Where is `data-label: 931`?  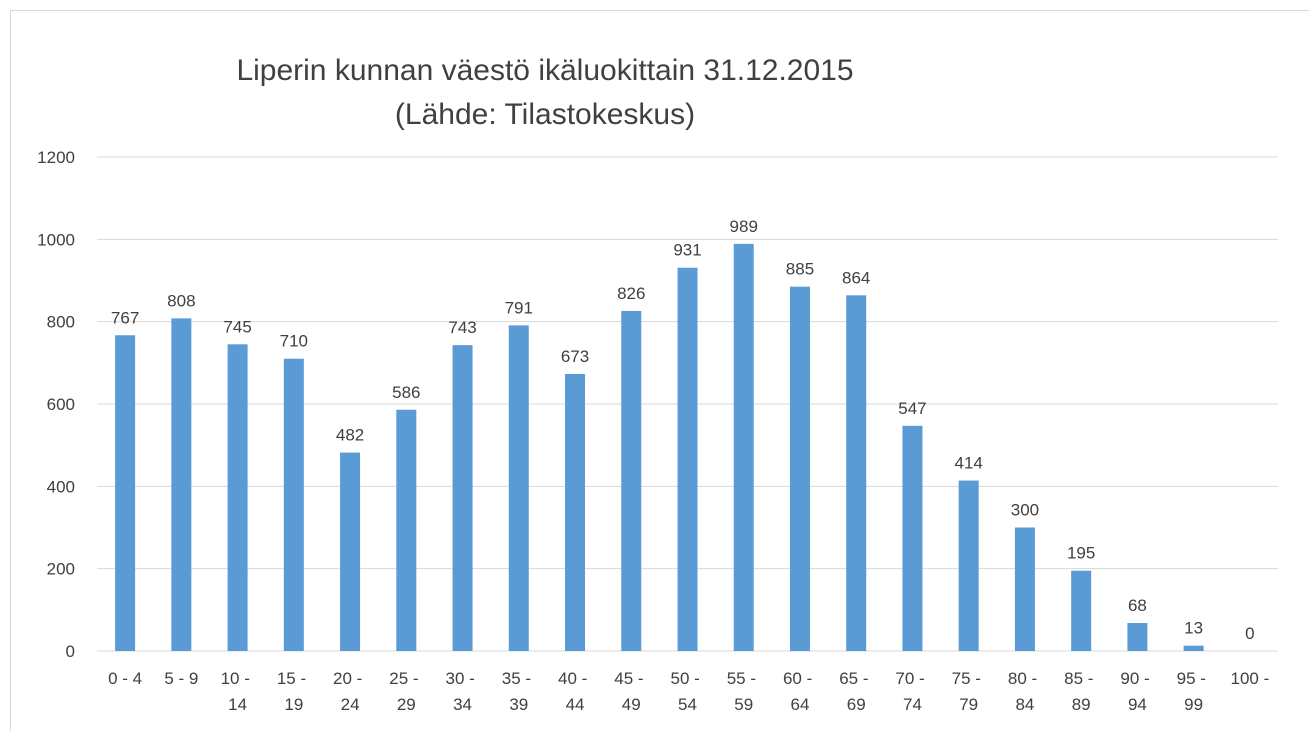
data-label: 931 is located at coordinates (687, 250).